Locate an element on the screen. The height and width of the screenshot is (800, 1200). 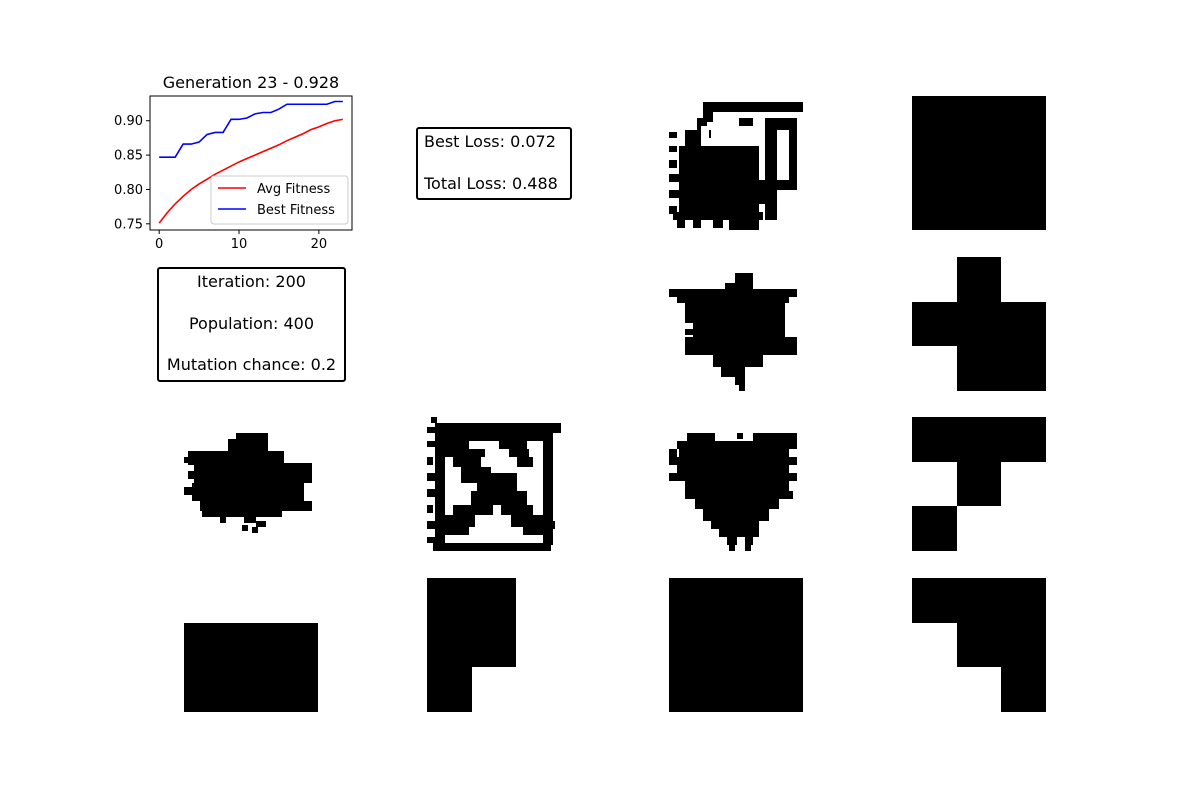
y-axis: 0.75 0.80 0.85 0.90 is located at coordinates (132, 173).